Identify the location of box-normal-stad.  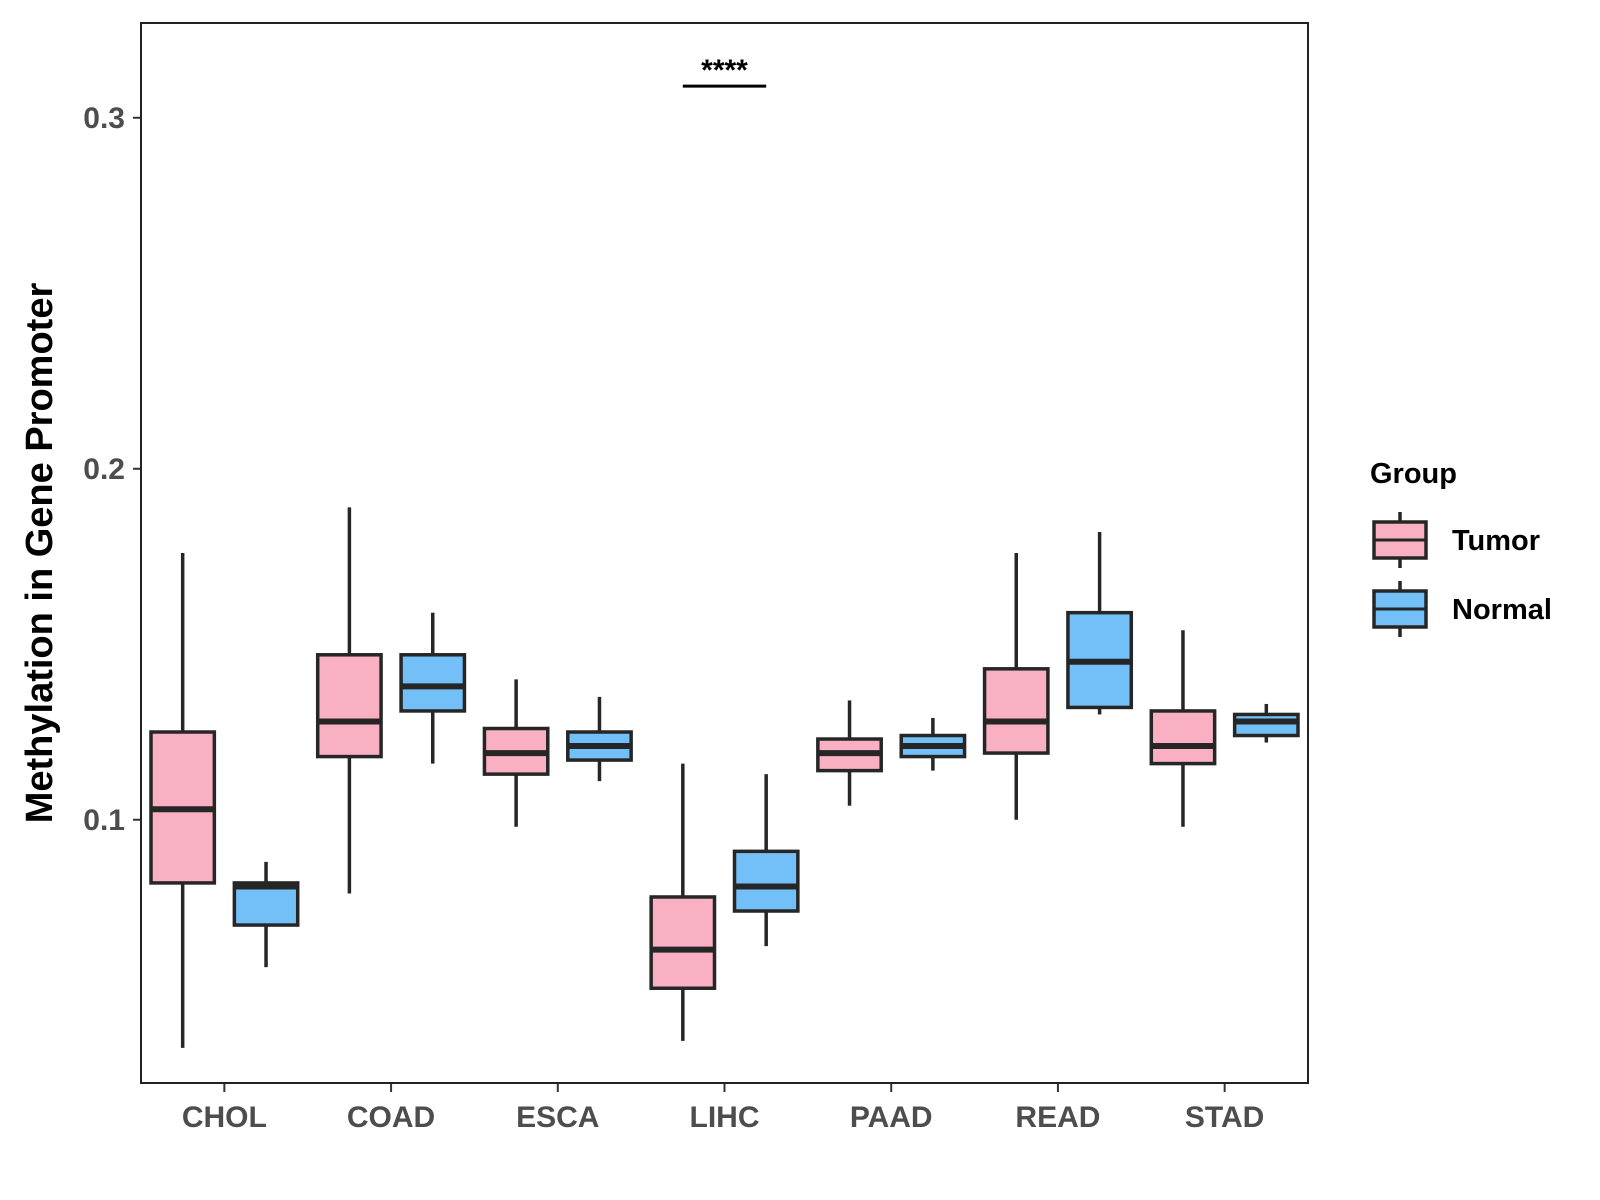
(1266, 723).